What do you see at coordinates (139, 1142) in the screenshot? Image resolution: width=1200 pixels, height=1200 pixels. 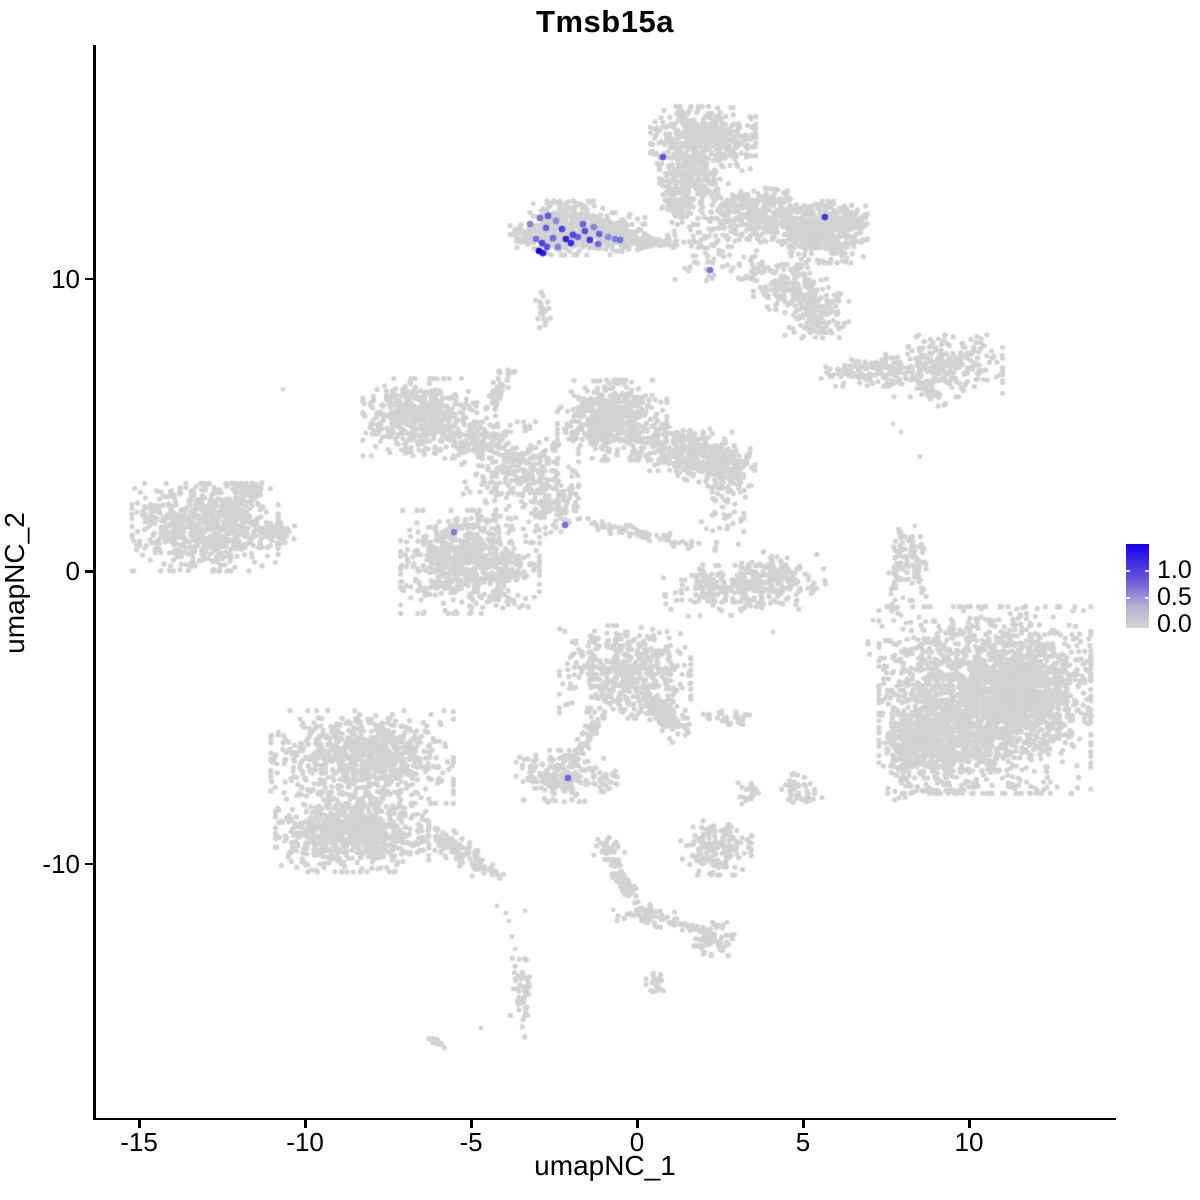 I see `x-tick-label: -15` at bounding box center [139, 1142].